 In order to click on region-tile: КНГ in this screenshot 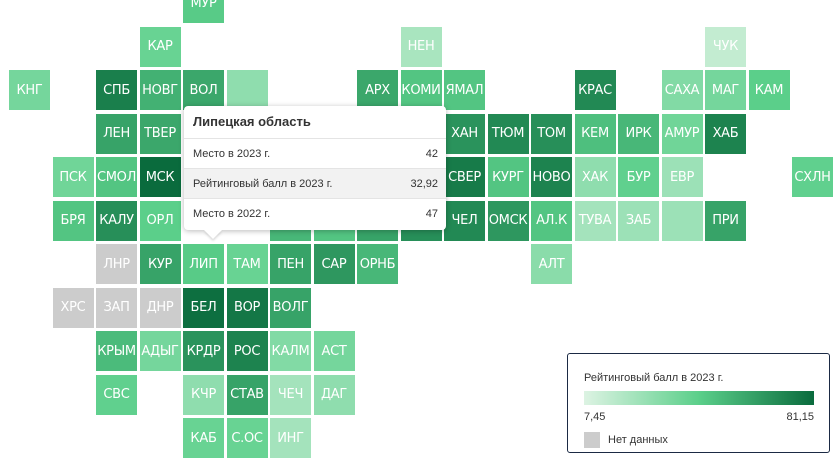, I will do `click(29, 90)`.